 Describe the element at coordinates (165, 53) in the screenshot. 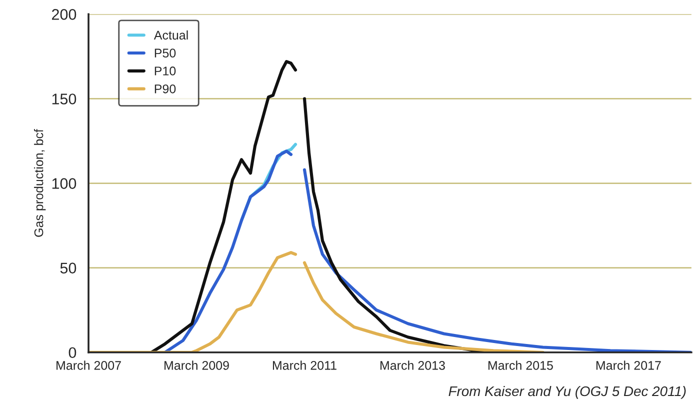

I see `legend-label: P50` at that location.